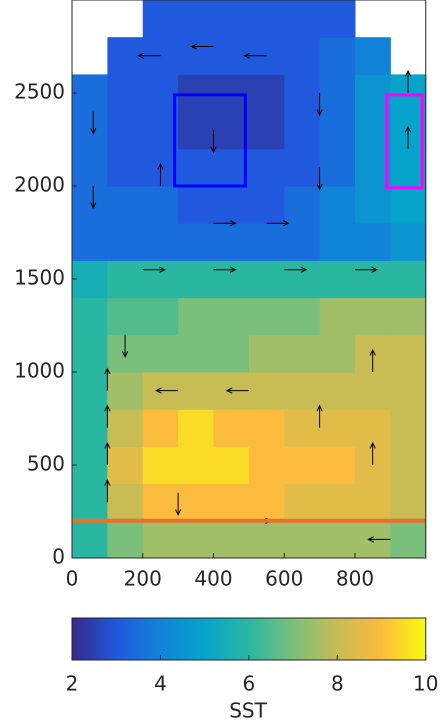 The image size is (440, 726). I want to click on x-tick-label: 200, so click(143, 579).